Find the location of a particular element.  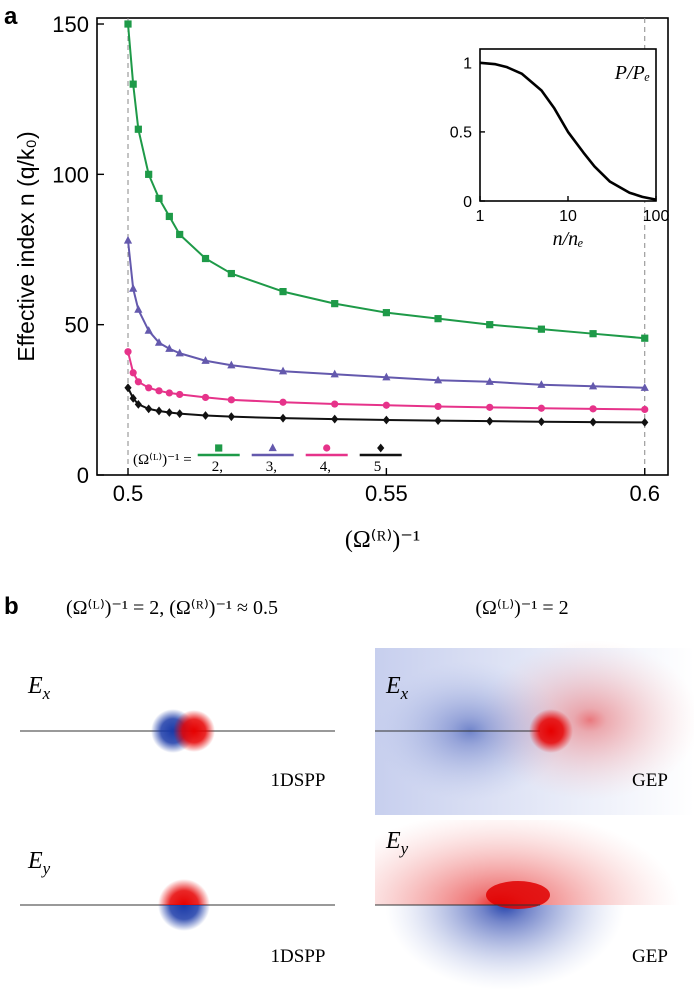

y-tick-label: 1 is located at coordinates (467, 64).